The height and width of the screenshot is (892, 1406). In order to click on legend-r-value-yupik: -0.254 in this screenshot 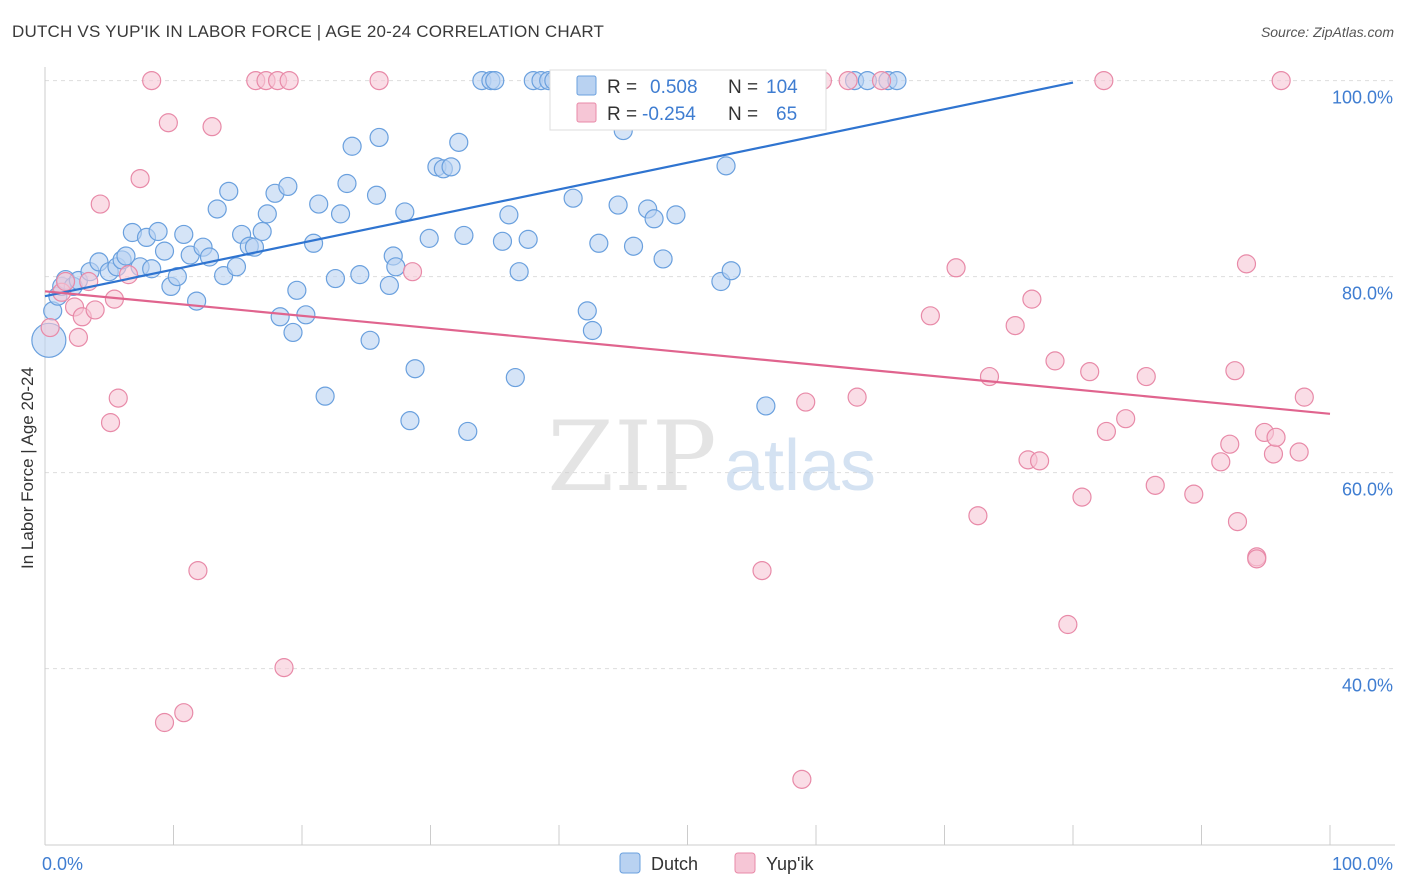, I will do `click(669, 114)`.